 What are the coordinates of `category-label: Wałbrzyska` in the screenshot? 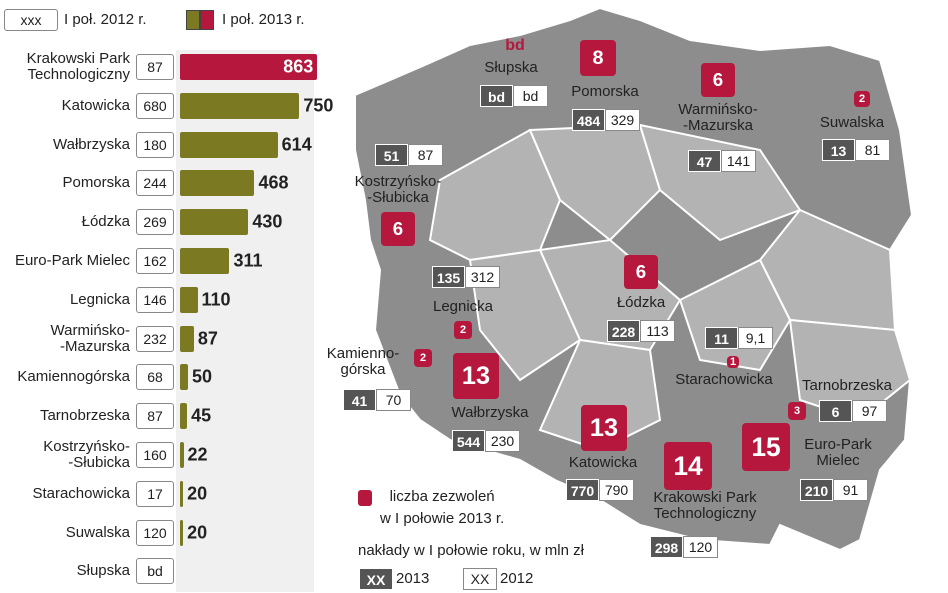 It's located at (91, 144).